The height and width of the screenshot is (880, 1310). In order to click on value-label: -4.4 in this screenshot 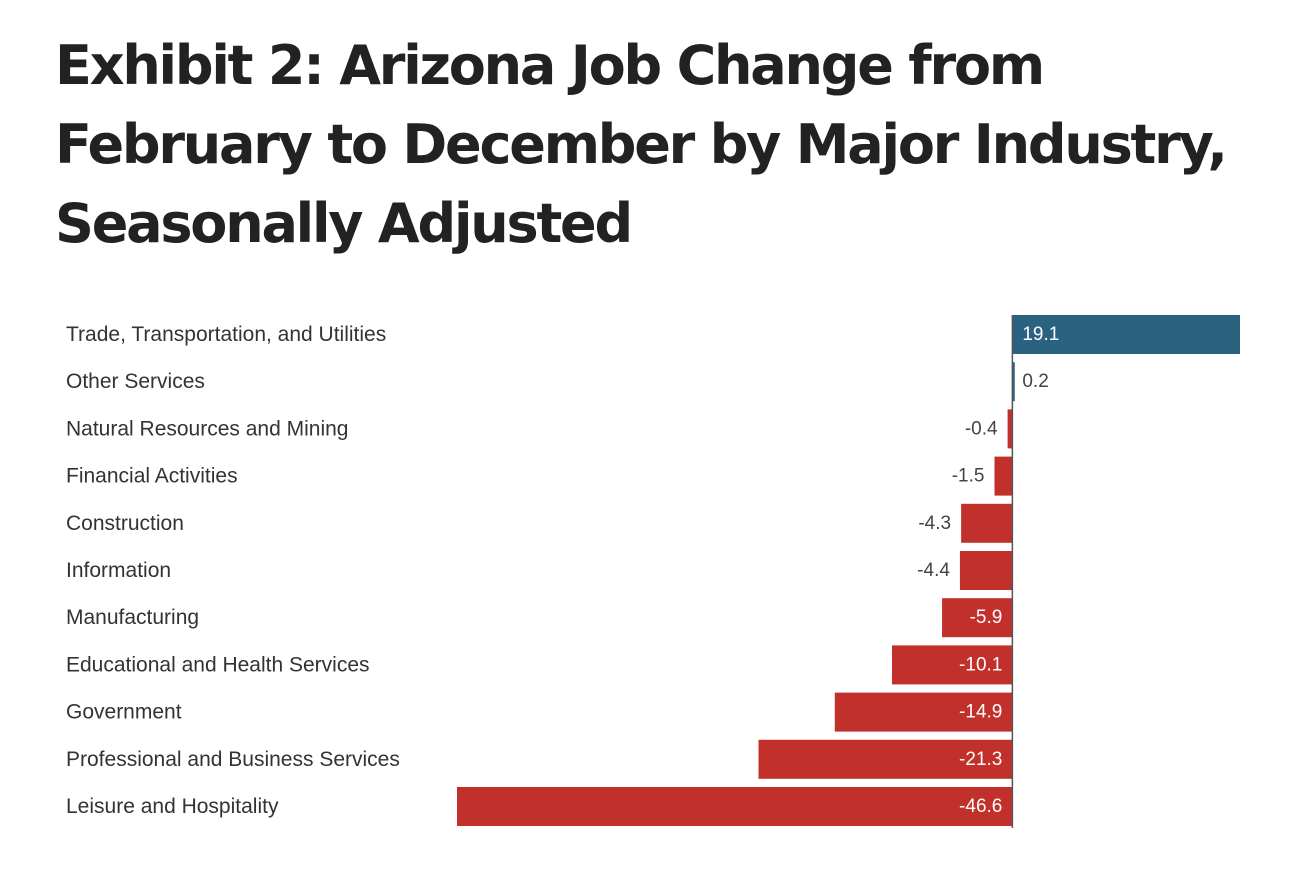, I will do `click(933, 570)`.